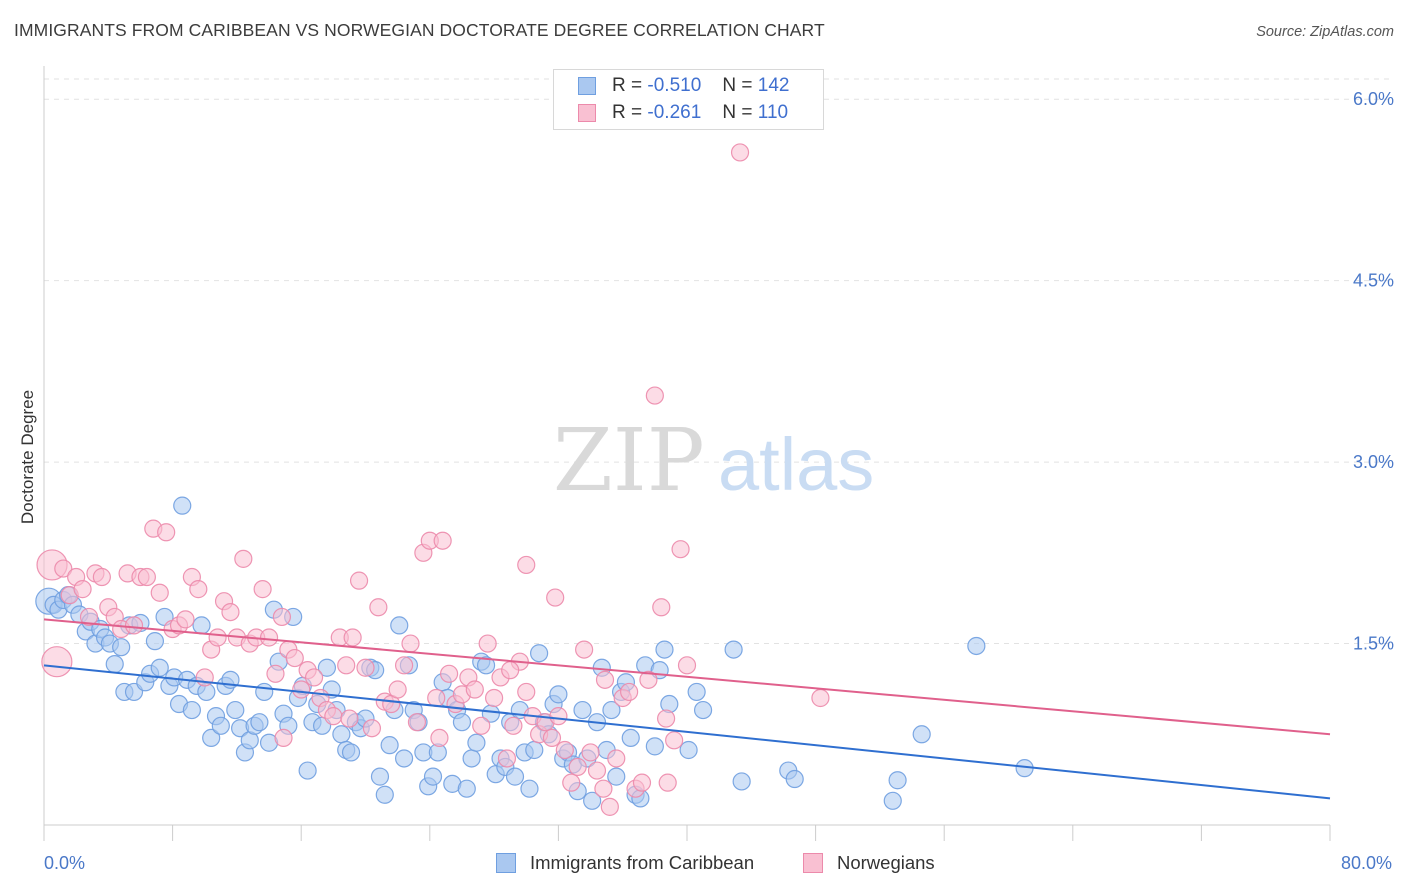 This screenshot has width=1406, height=892. What do you see at coordinates (1325, 32) in the screenshot?
I see `source-credit: Source: ZipAtlas.com` at bounding box center [1325, 32].